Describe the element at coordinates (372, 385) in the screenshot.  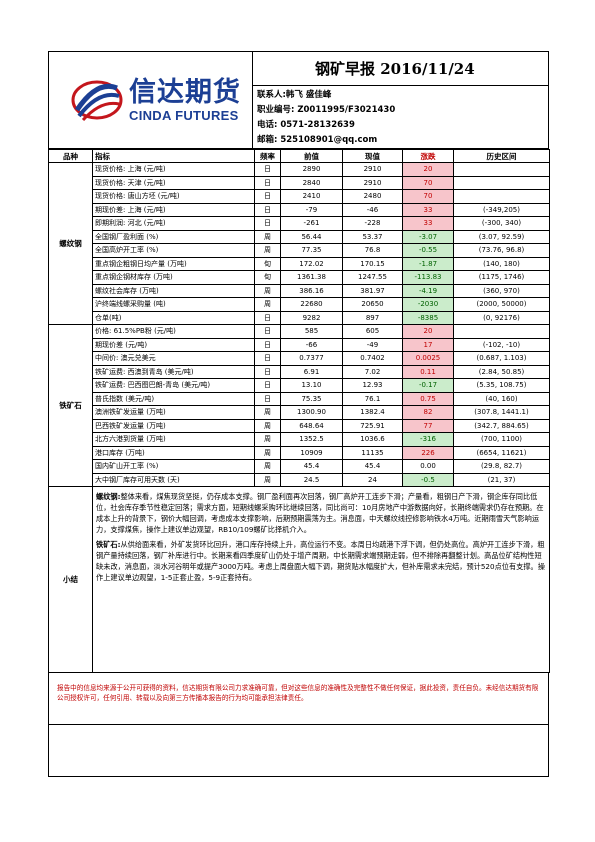
I see `current-value-cell: 12.93` at that location.